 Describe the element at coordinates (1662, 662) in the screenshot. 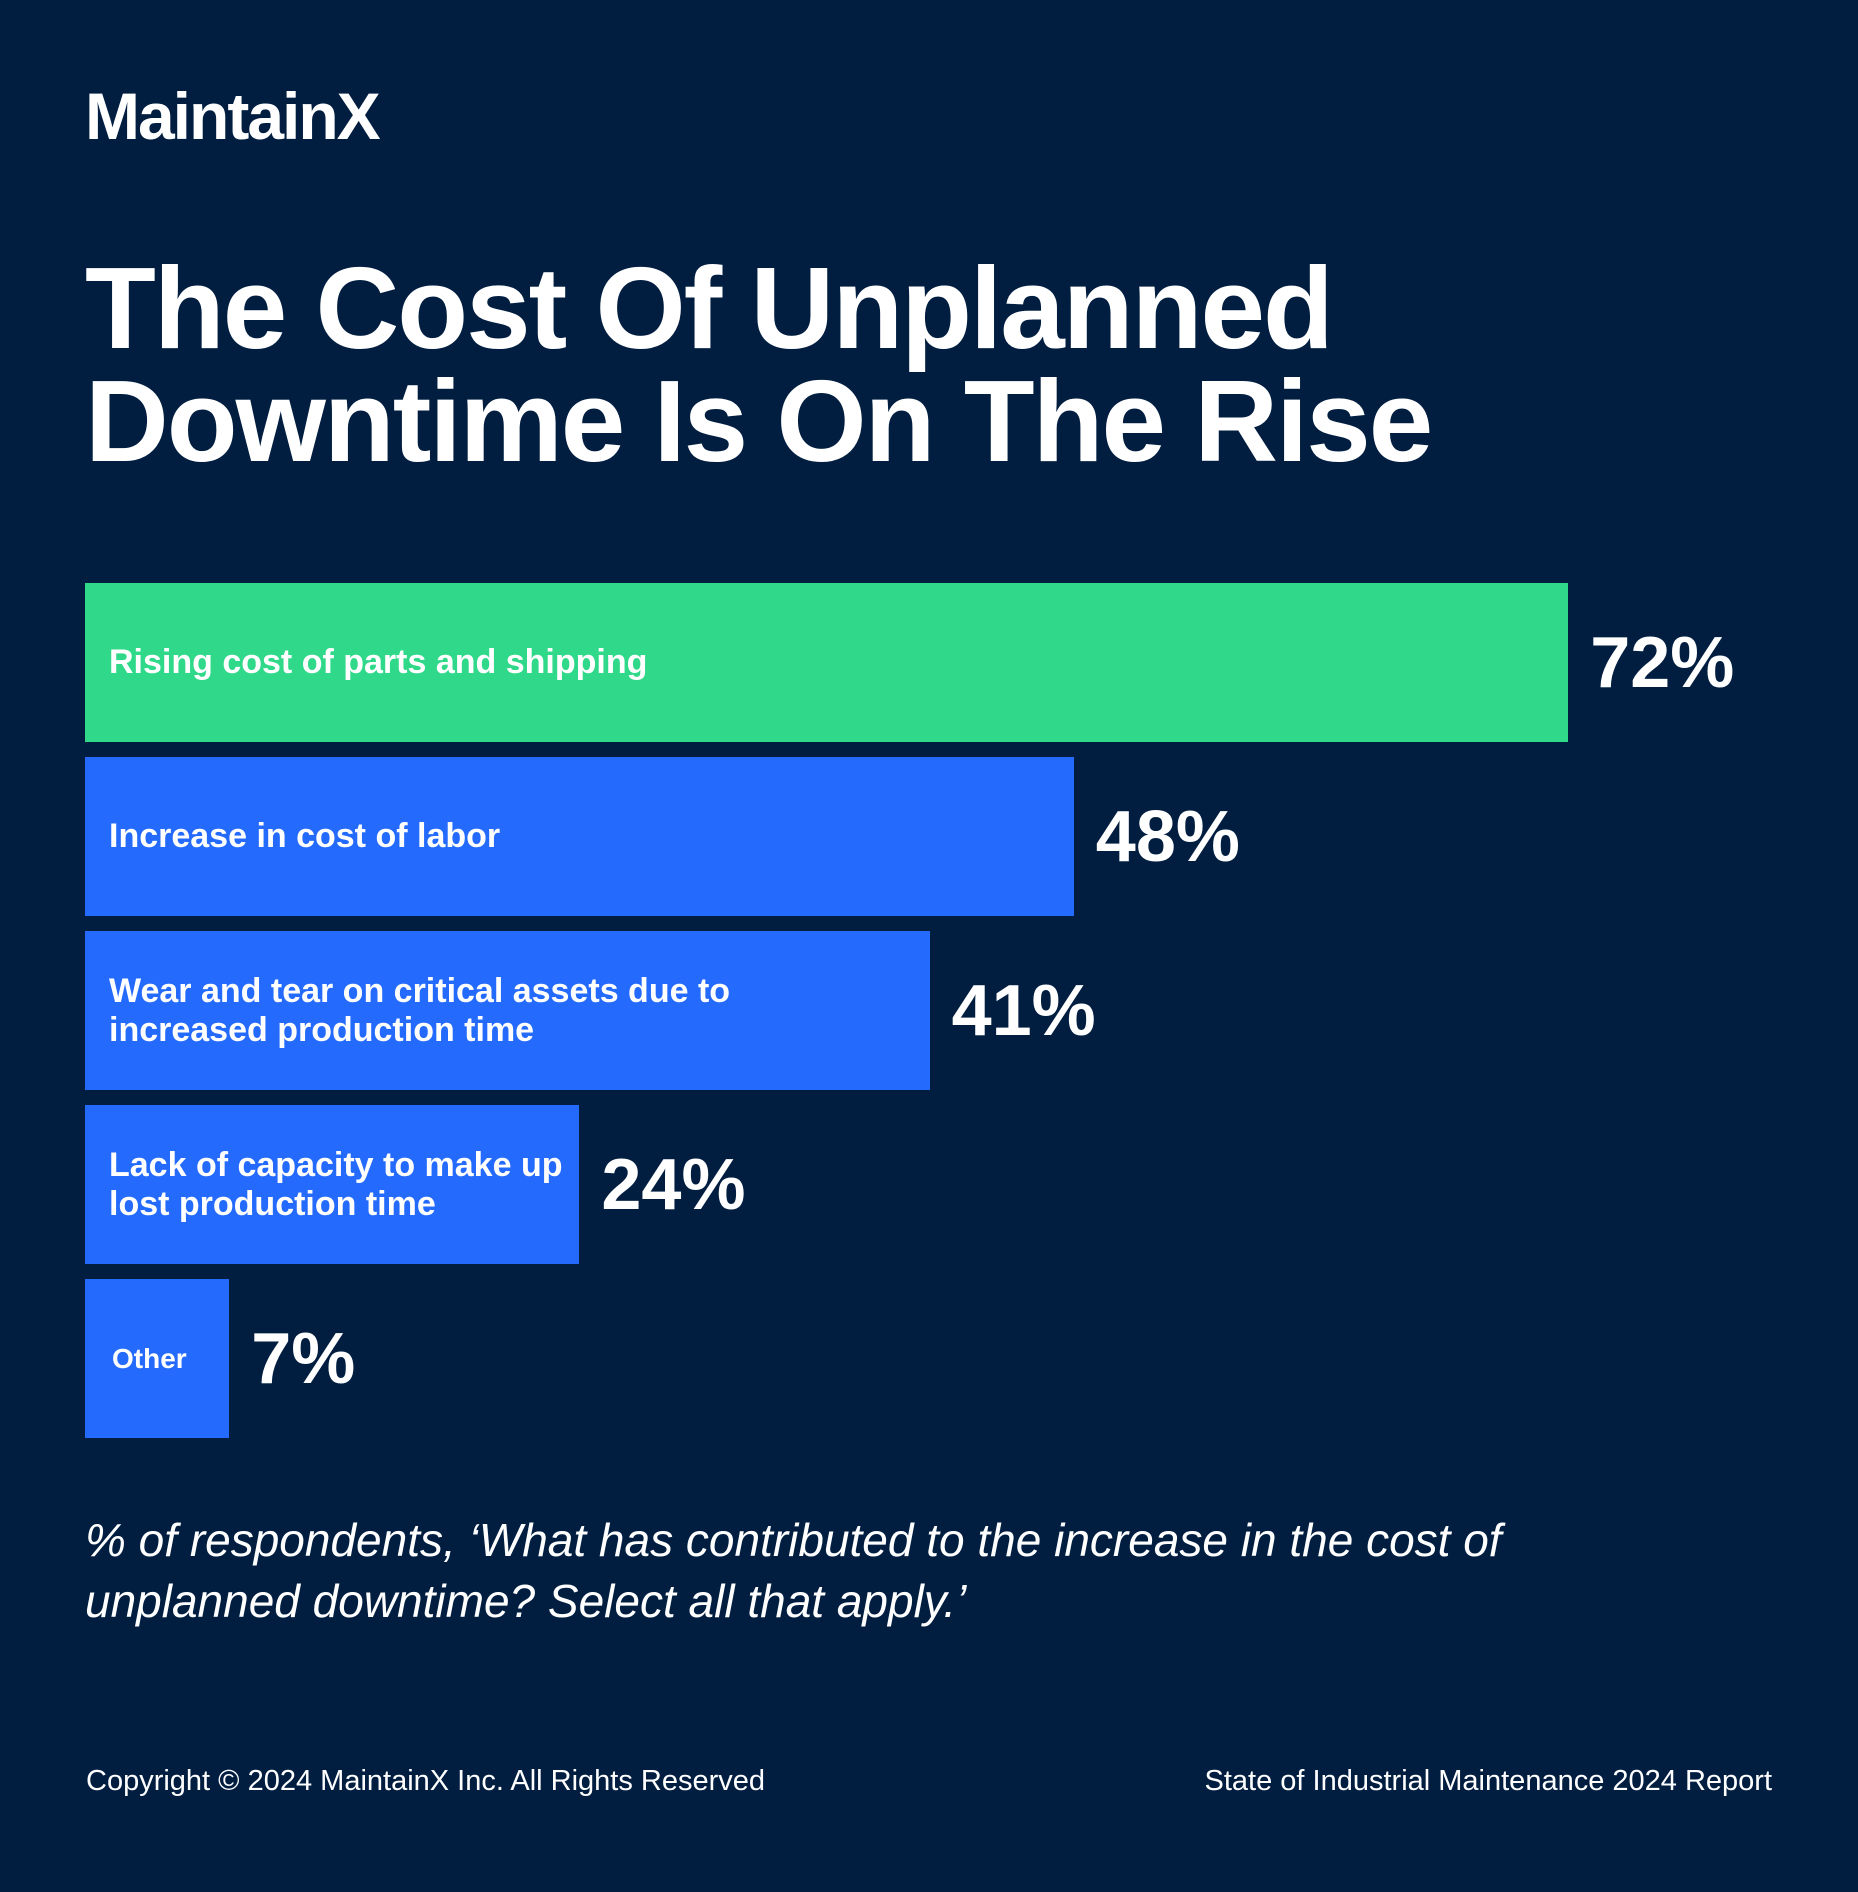

I see `value-label: 72%` at that location.